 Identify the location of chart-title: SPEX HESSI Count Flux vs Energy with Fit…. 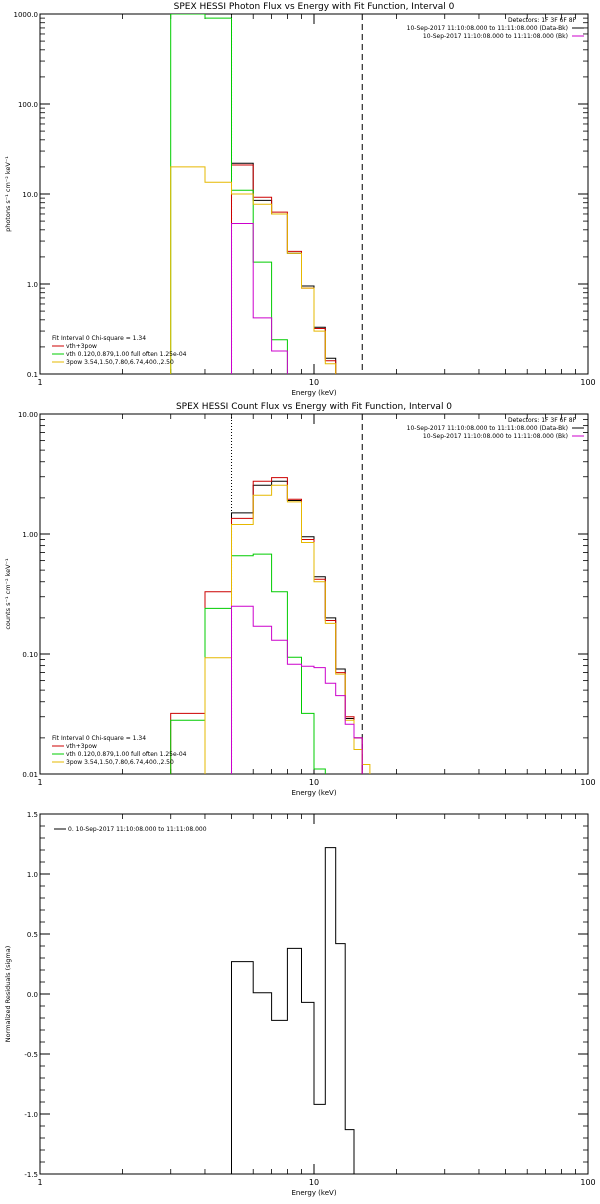
(314, 407).